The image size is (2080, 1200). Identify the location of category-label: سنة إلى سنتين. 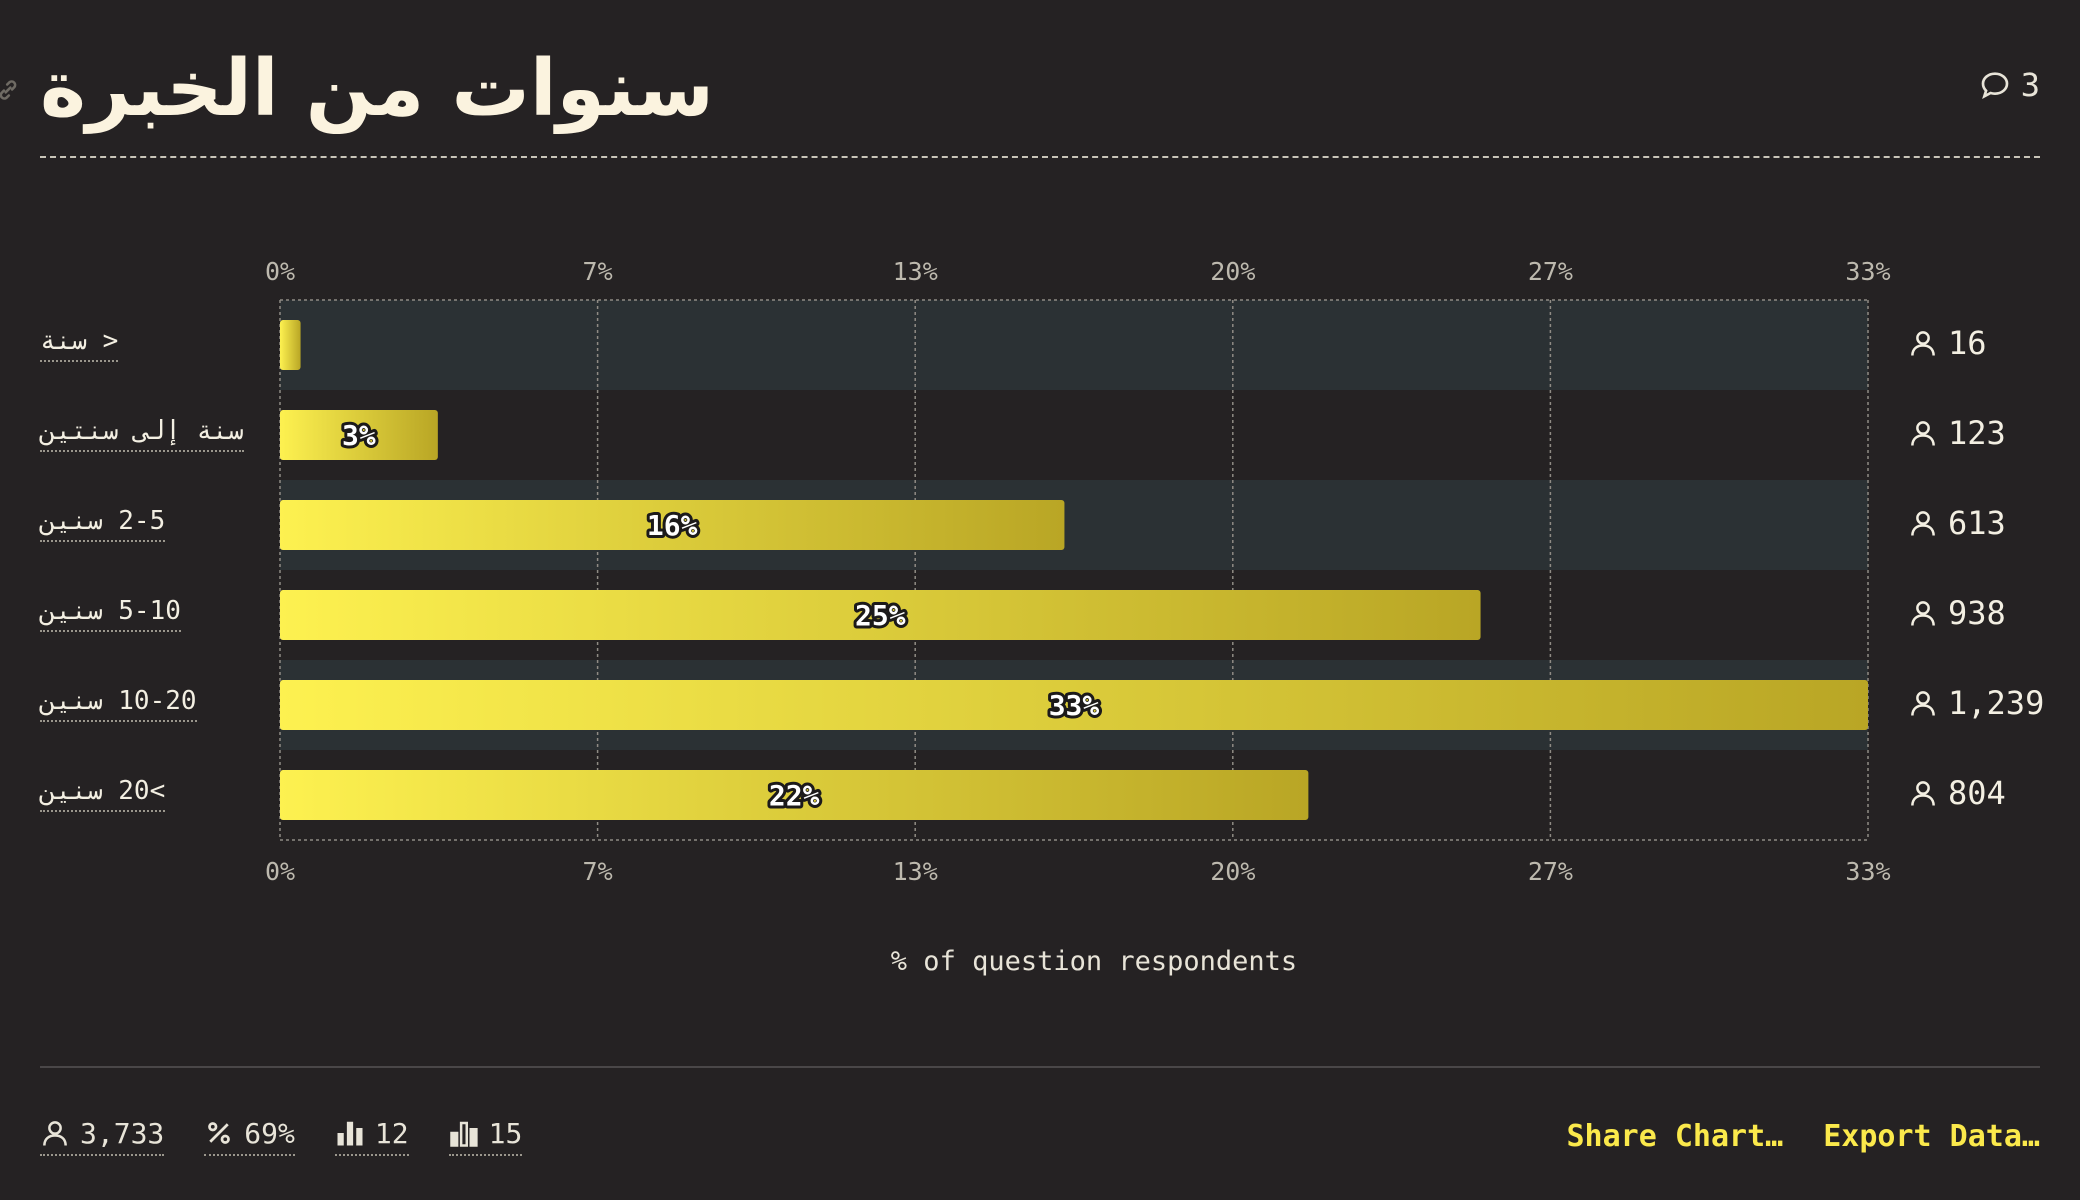
(142, 433).